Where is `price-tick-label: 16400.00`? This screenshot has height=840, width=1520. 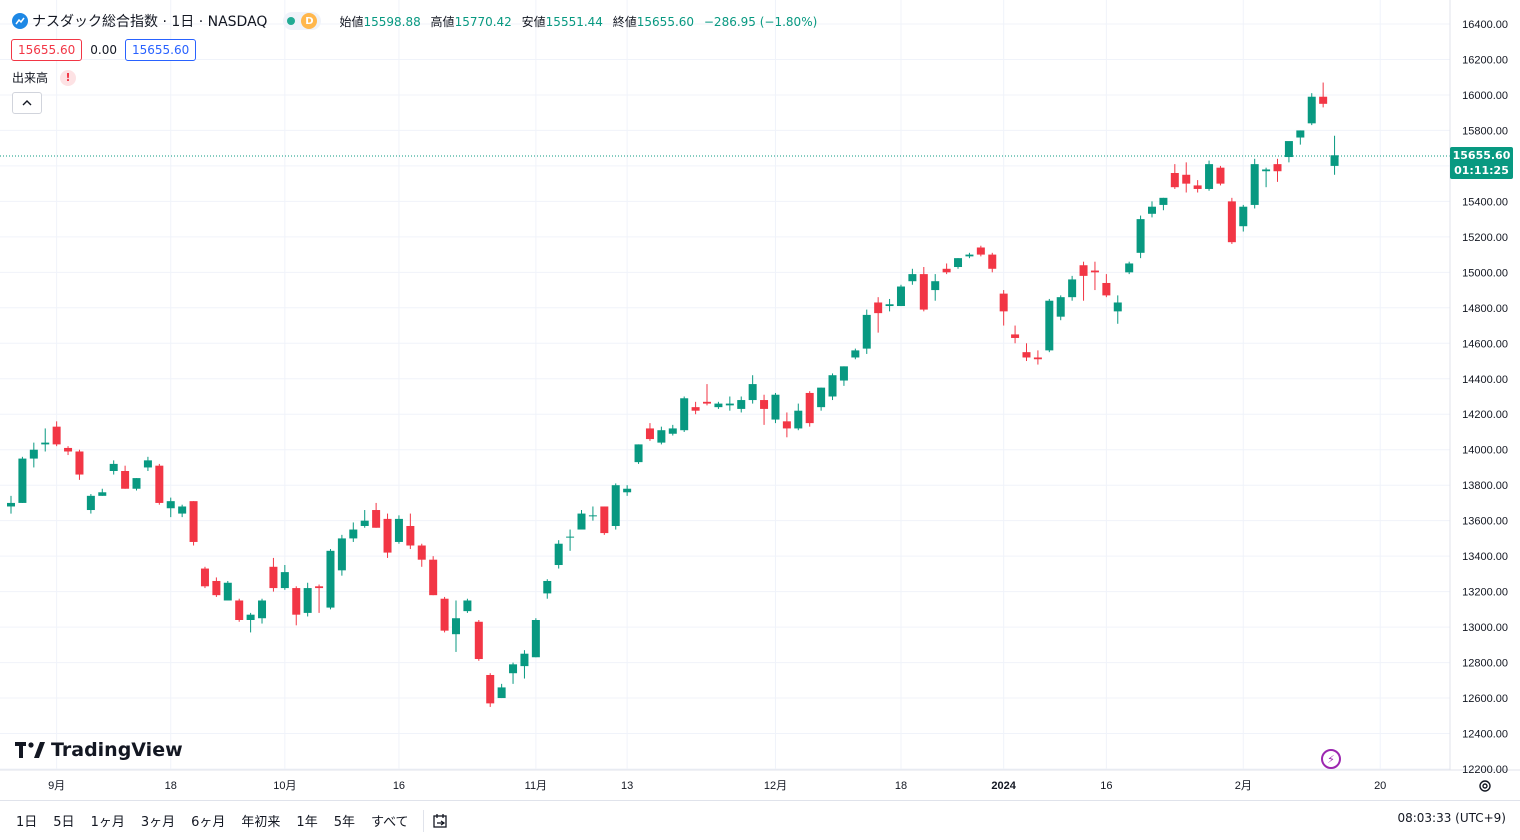 price-tick-label: 16400.00 is located at coordinates (1485, 25).